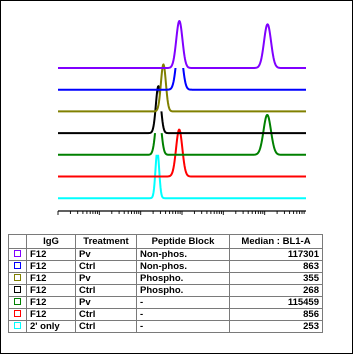 The image size is (353, 354). What do you see at coordinates (183, 241) in the screenshot?
I see `legend-header-peptide-block: Peptide Block` at bounding box center [183, 241].